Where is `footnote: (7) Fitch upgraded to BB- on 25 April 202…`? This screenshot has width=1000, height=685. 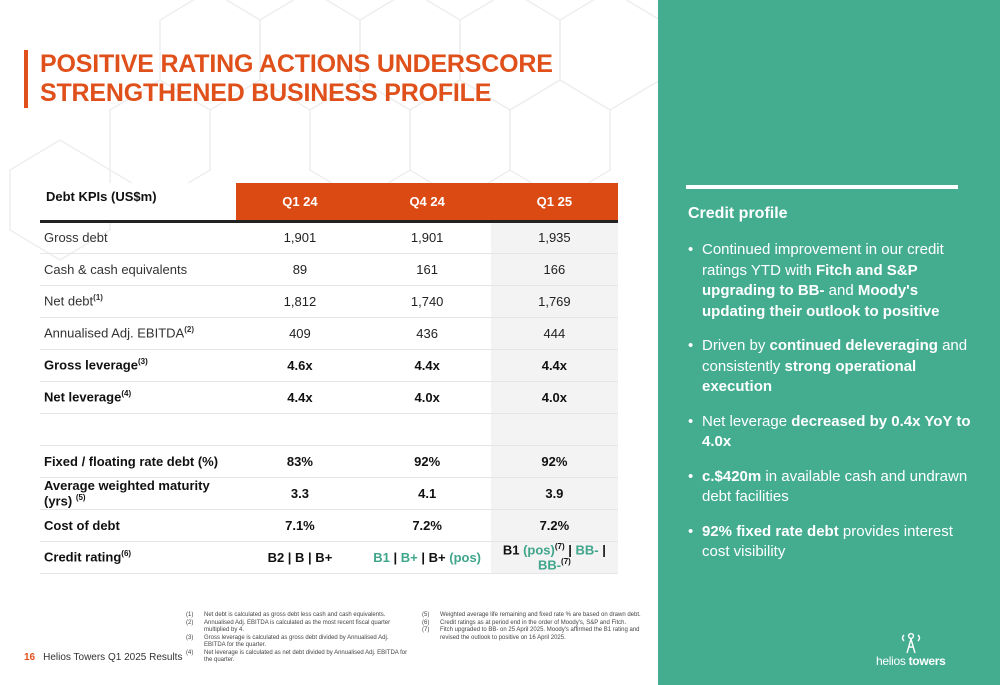
footnote: (7) Fitch upgraded to BB- on 25 April 202… is located at coordinates (534, 634).